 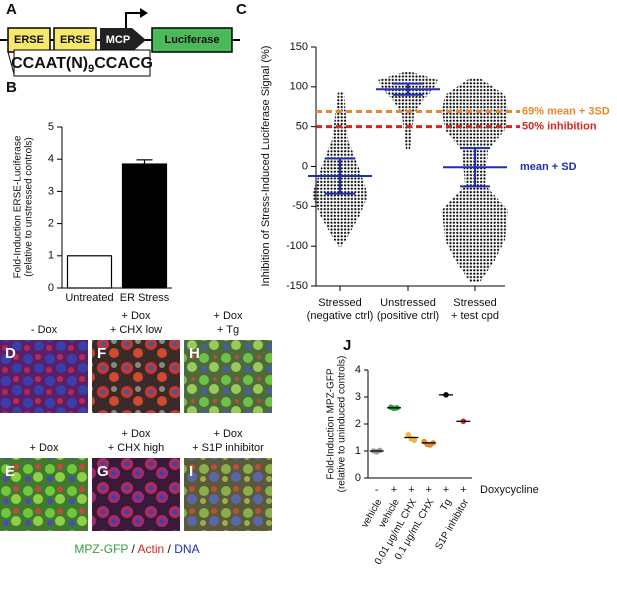 I want to click on tss-arrow, so click(x=132, y=20).